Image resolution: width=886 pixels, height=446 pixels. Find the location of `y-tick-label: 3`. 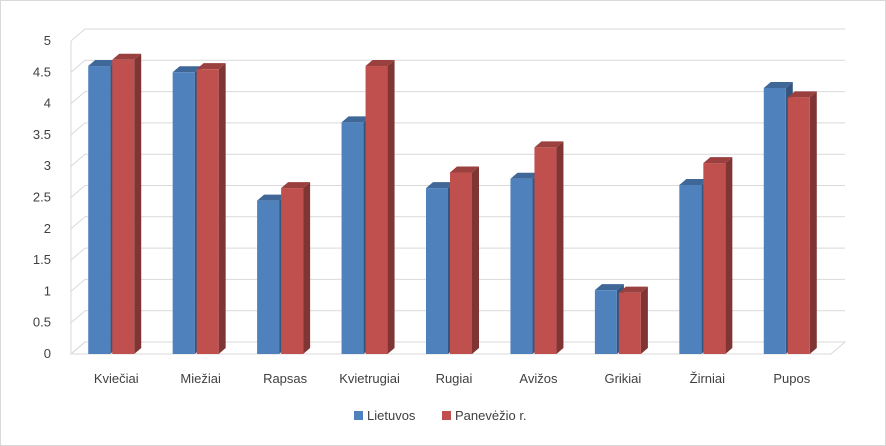

y-tick-label: 3 is located at coordinates (47, 165).